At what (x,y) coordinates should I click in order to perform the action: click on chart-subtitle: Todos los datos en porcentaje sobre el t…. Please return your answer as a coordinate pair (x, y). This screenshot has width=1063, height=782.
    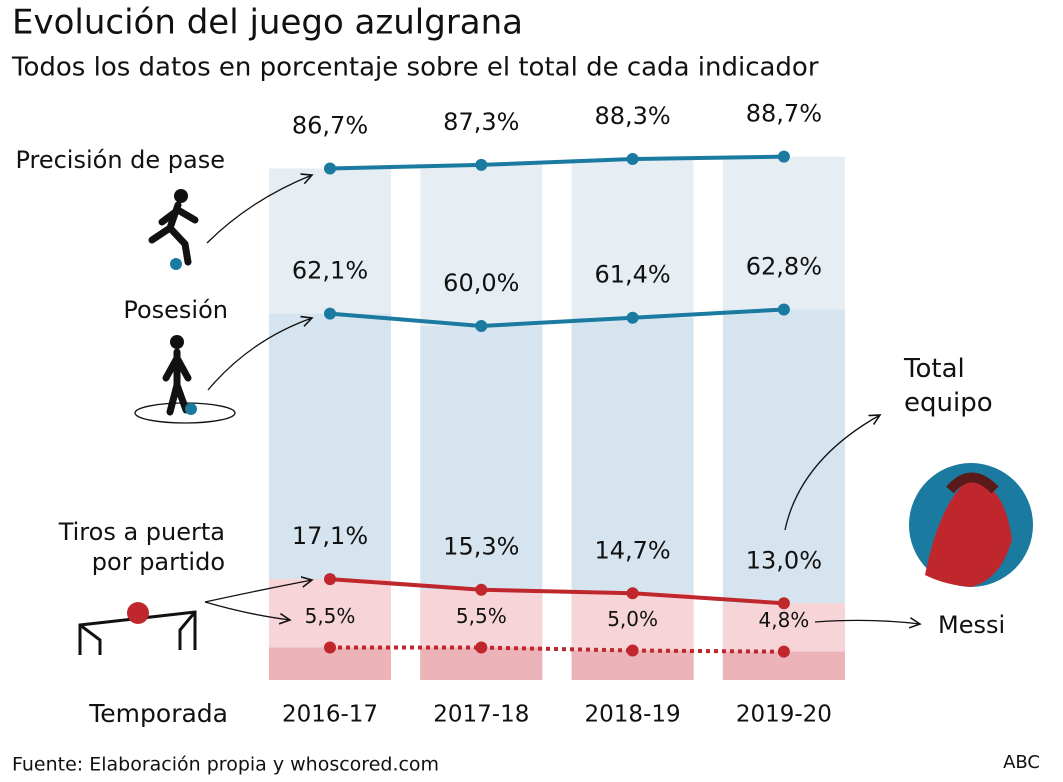
    Looking at the image, I should click on (415, 68).